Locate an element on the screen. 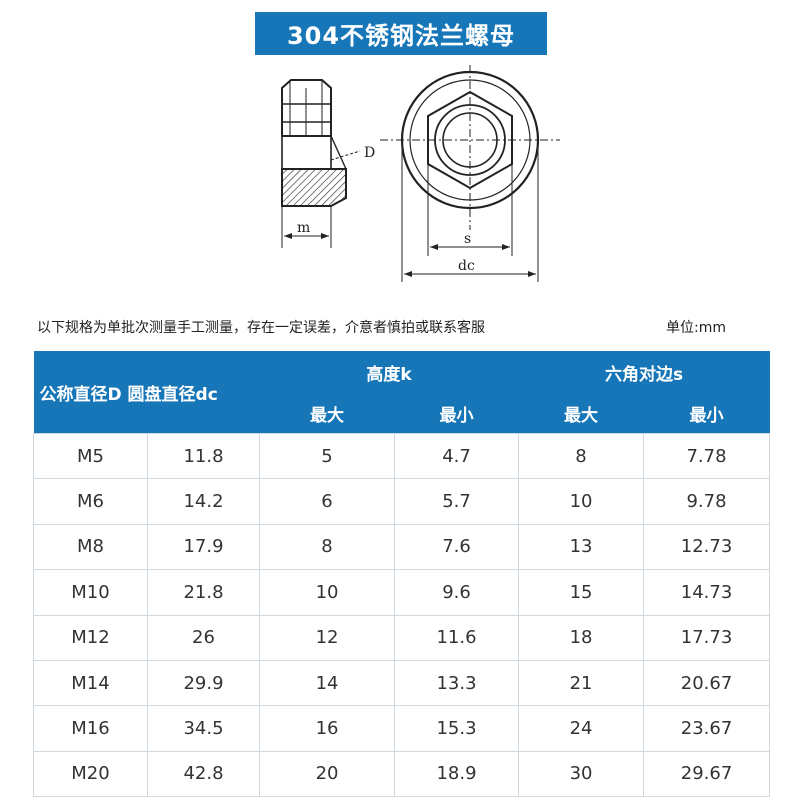  nut-technical-diagram: D m s dc is located at coordinates (420, 173).